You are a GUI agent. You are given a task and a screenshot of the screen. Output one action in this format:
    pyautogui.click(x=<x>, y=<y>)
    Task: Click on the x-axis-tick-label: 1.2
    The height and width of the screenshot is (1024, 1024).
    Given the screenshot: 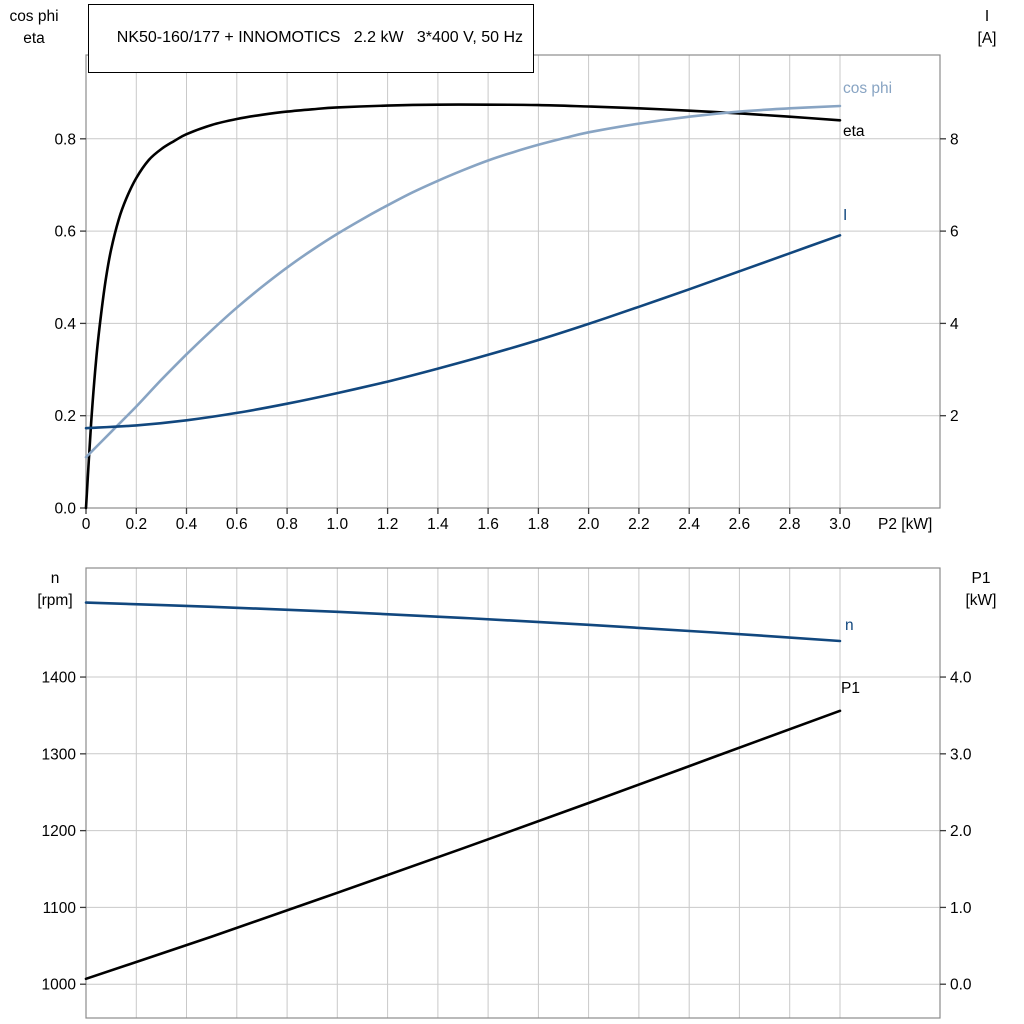 What is the action you would take?
    pyautogui.click(x=388, y=524)
    